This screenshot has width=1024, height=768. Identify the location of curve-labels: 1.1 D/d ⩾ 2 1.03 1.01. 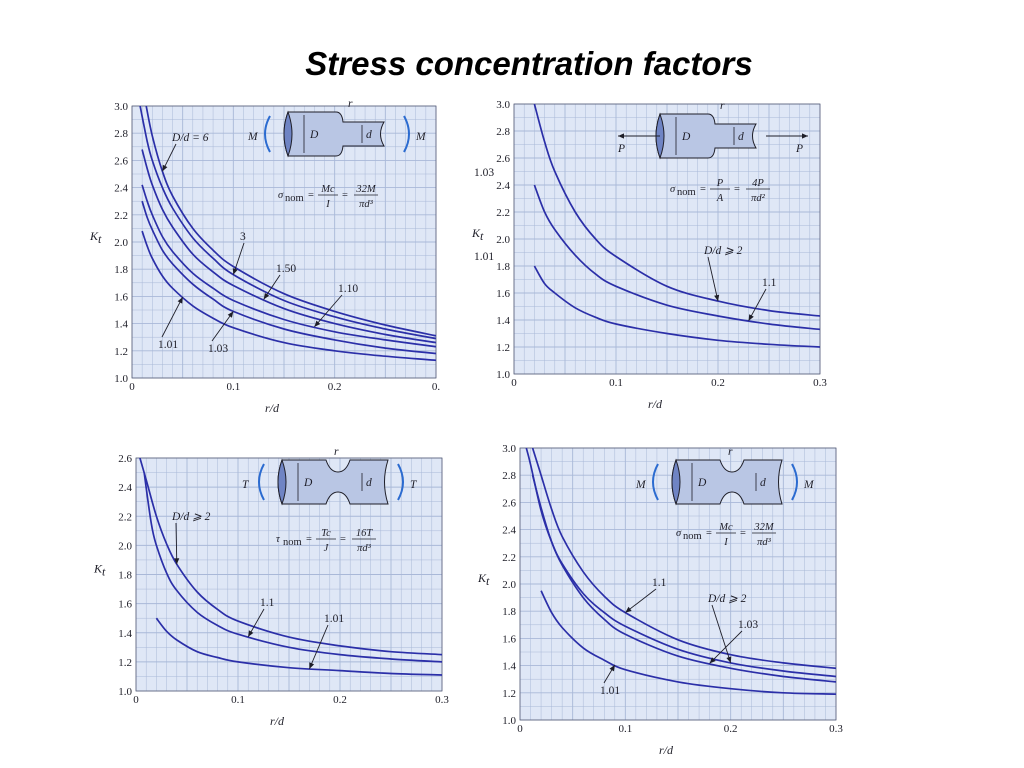
(679, 637).